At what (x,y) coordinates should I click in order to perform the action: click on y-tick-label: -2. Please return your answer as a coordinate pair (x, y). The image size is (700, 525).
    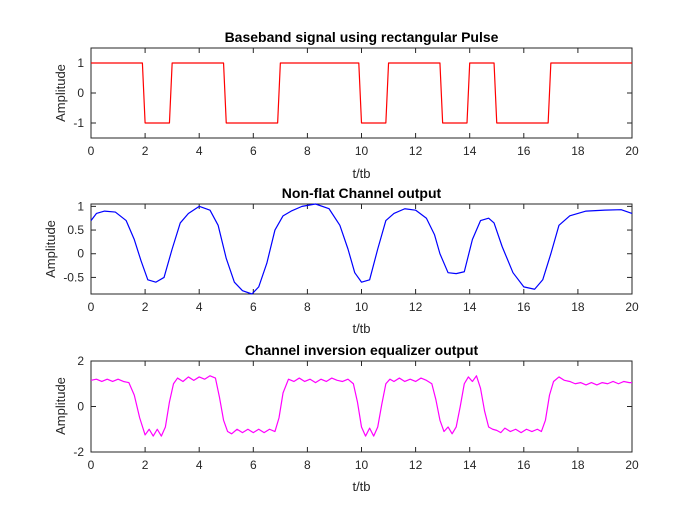
    Looking at the image, I should click on (78, 452).